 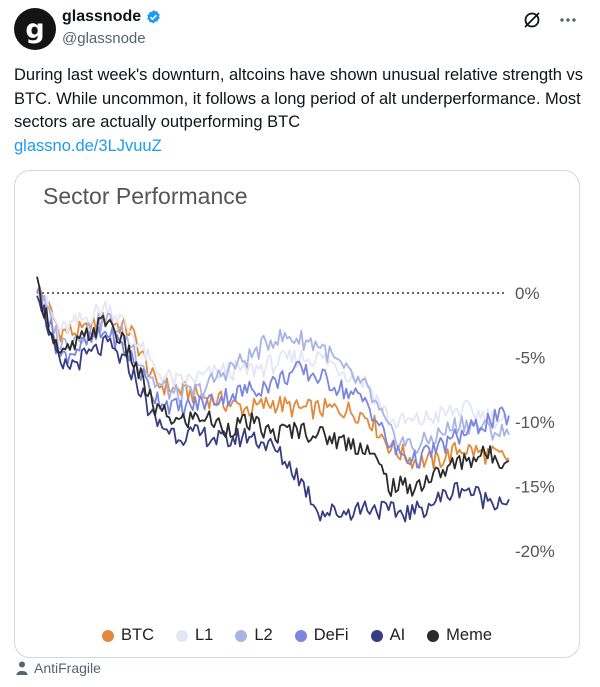 What do you see at coordinates (527, 293) in the screenshot?
I see `y-tick-label: 0%` at bounding box center [527, 293].